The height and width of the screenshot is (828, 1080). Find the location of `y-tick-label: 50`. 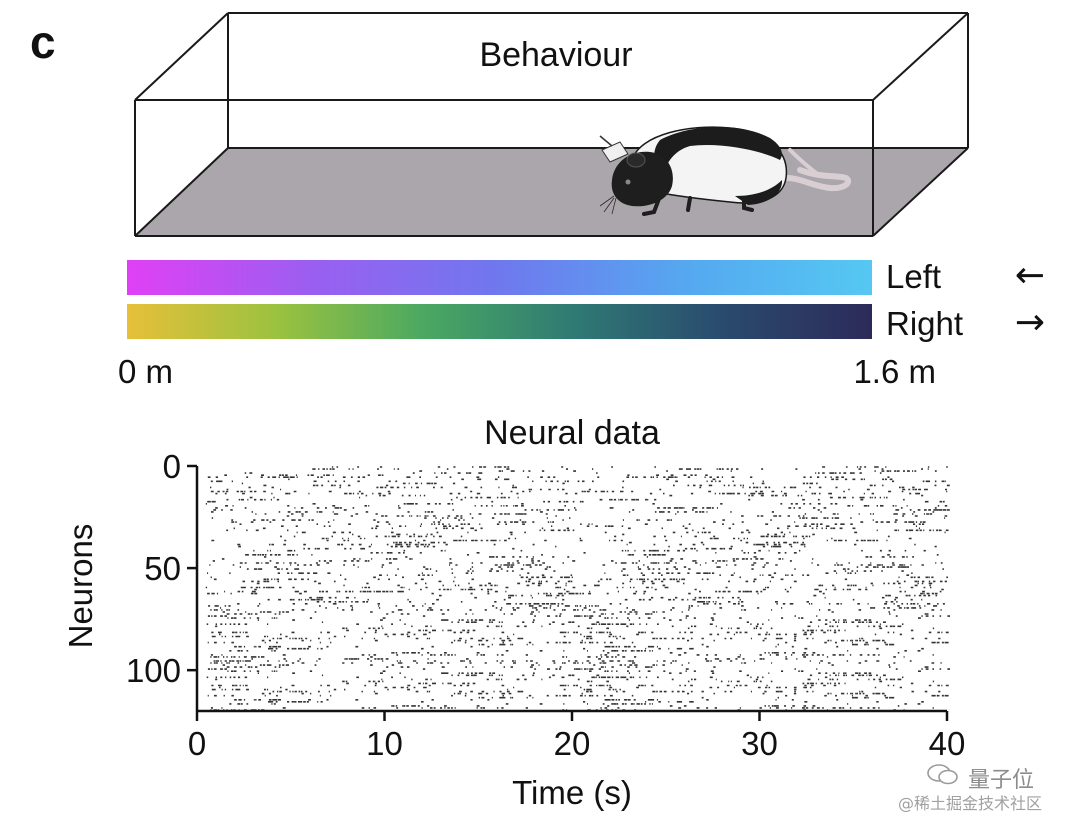

y-tick-label: 50 is located at coordinates (162, 568).